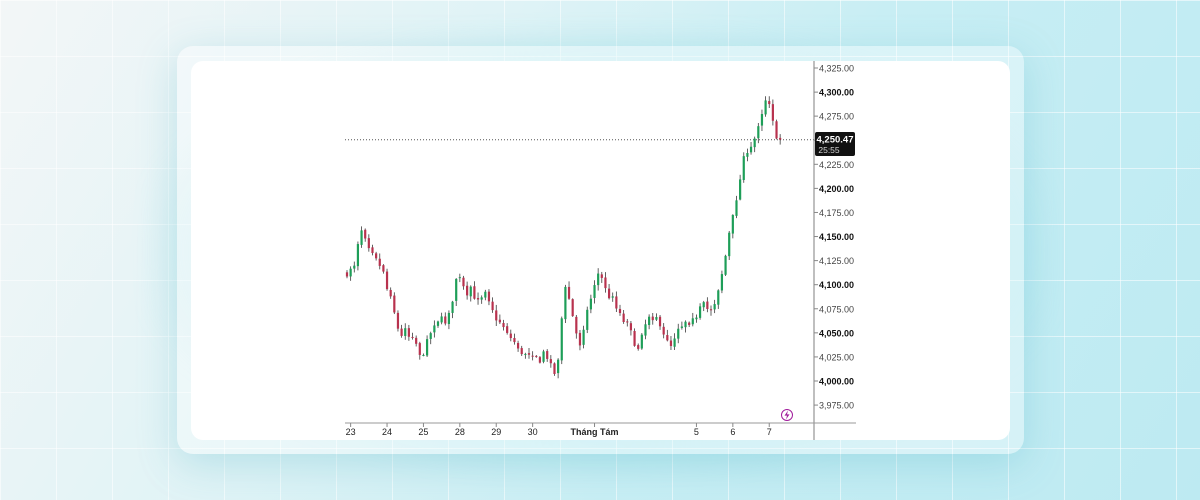 The image size is (1200, 500). What do you see at coordinates (496, 432) in the screenshot?
I see `x-tick-label: 29` at bounding box center [496, 432].